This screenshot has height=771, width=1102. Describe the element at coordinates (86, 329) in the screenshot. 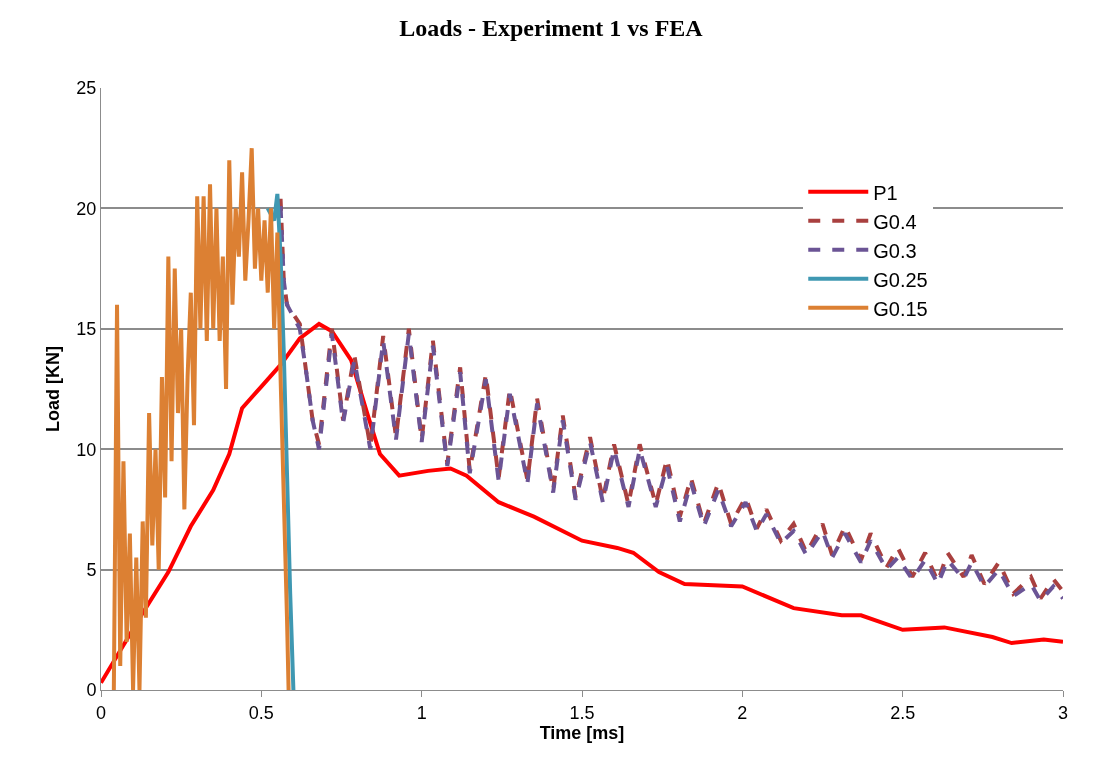

I see `y-tick-label: 15` at that location.